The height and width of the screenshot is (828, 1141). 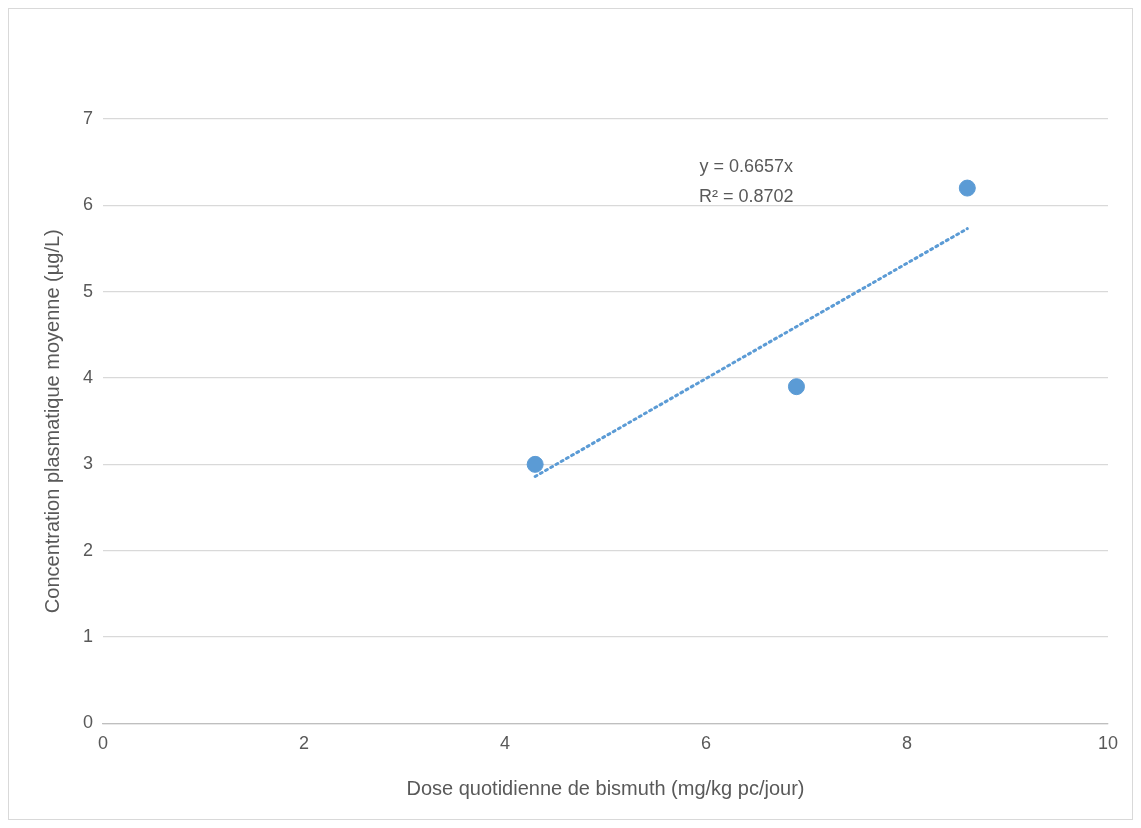 I want to click on y-tick-label: 2, so click(x=88, y=549).